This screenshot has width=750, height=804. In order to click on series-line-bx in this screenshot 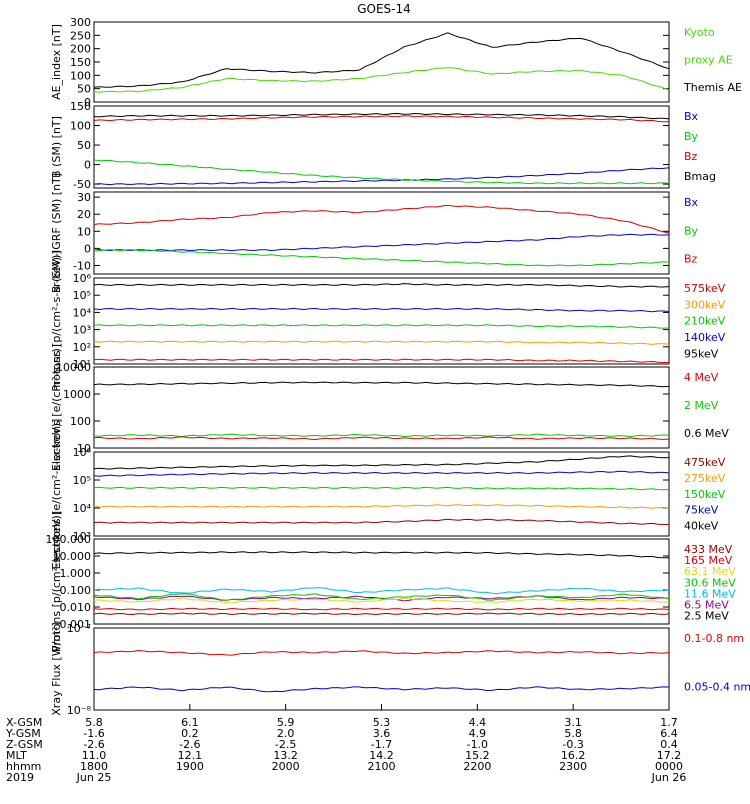, I will do `click(381, 176)`.